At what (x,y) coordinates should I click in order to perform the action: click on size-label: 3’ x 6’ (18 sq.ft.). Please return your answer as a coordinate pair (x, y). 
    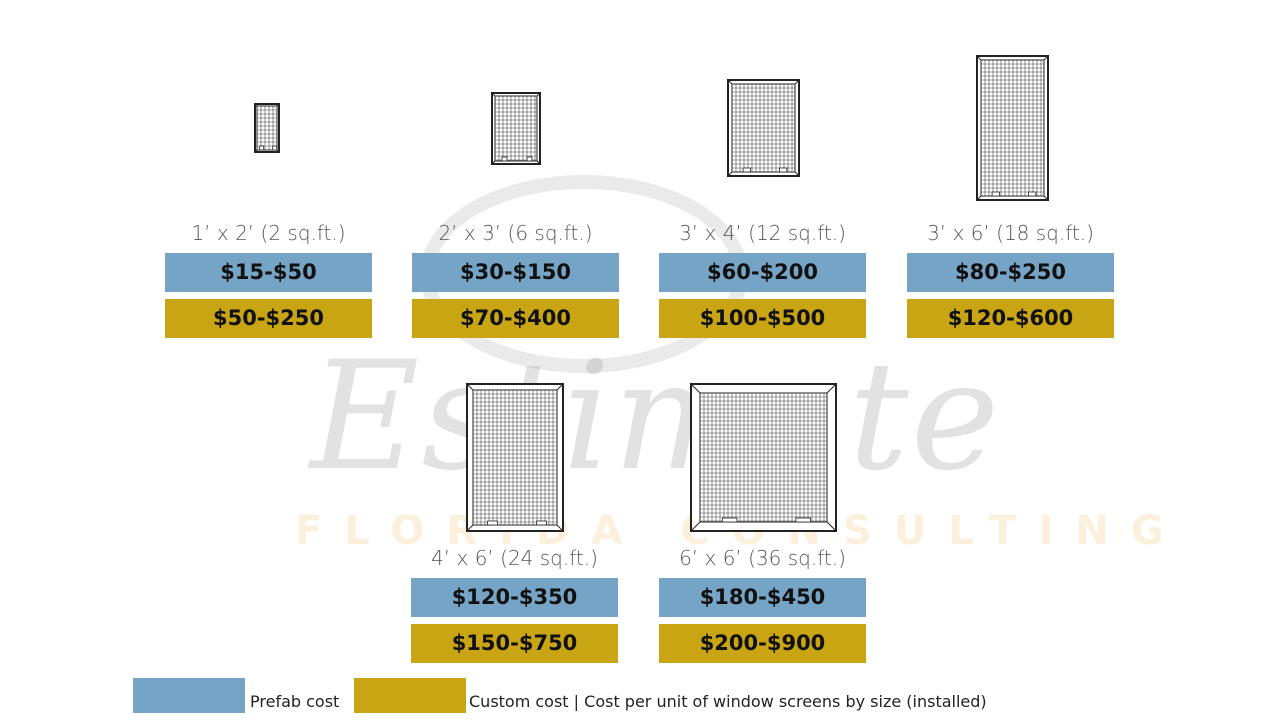
    Looking at the image, I should click on (1010, 233).